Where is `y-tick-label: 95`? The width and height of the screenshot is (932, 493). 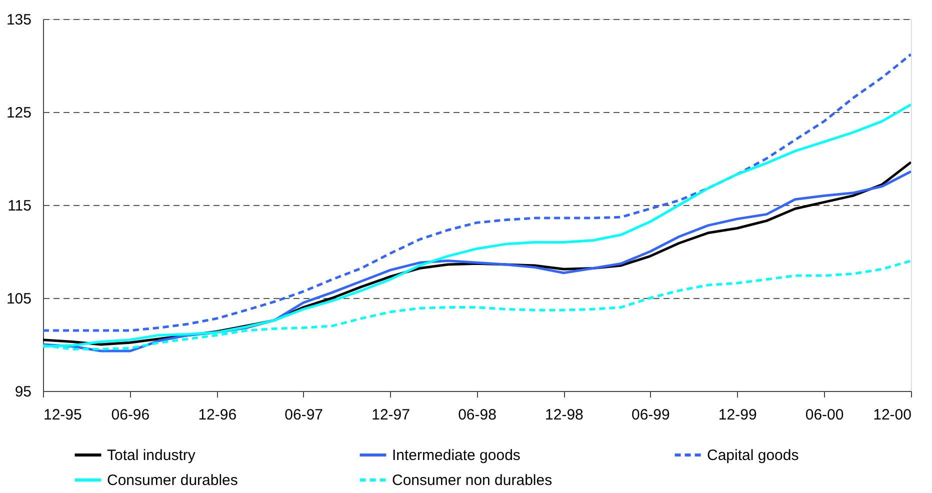
y-tick-label: 95 is located at coordinates (23, 392).